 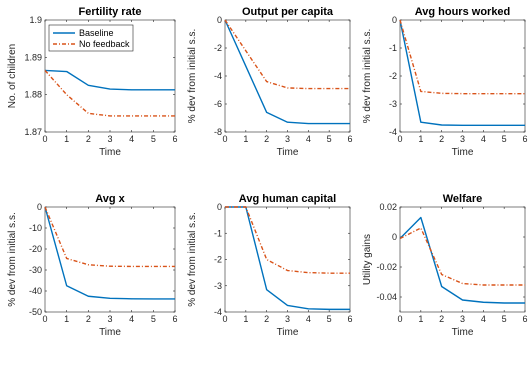 I want to click on chart-title: Avg human capital, so click(x=287, y=199).